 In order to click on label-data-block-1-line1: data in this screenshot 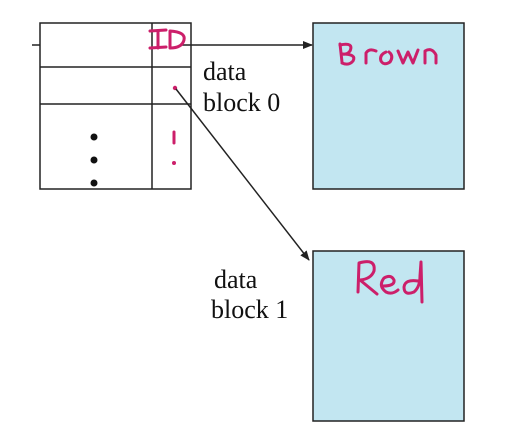, I will do `click(236, 279)`.